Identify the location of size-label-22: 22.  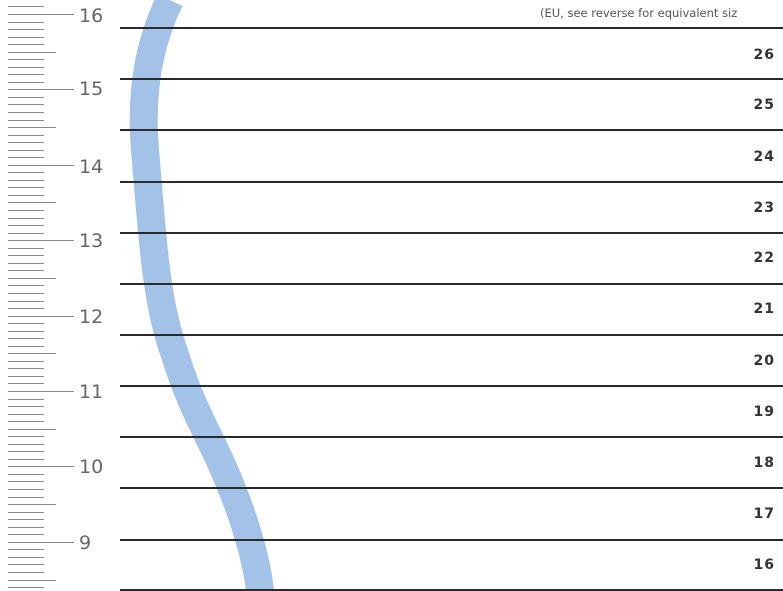
(764, 258).